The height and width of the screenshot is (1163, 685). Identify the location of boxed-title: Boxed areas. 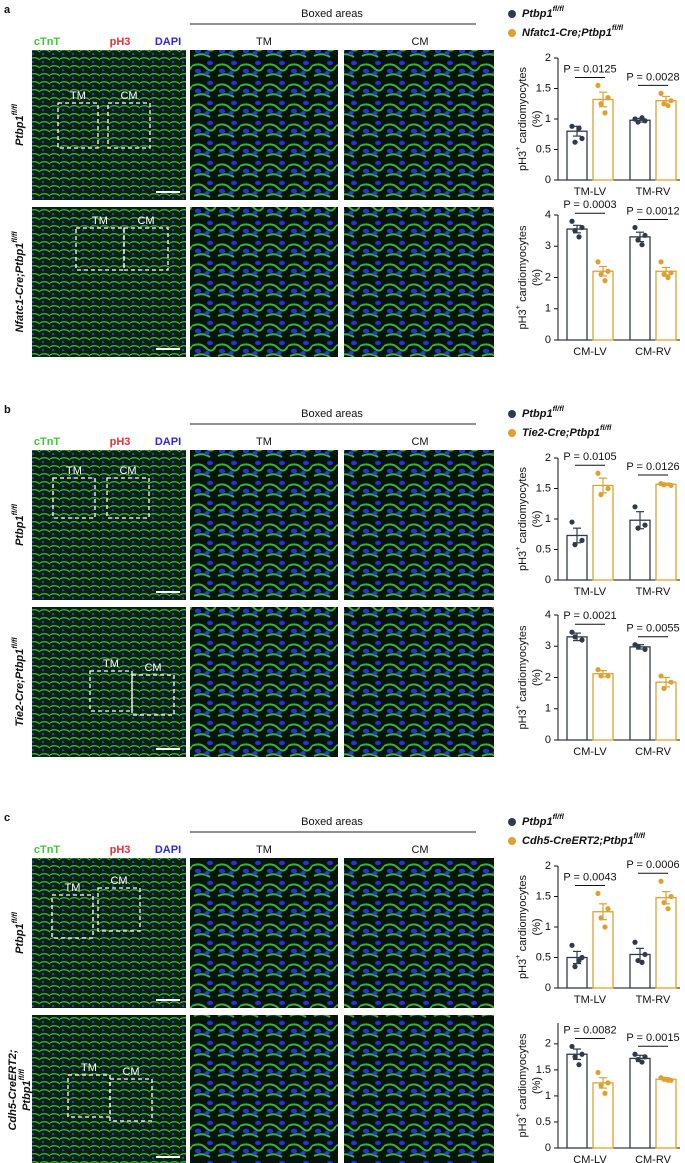
(332, 822).